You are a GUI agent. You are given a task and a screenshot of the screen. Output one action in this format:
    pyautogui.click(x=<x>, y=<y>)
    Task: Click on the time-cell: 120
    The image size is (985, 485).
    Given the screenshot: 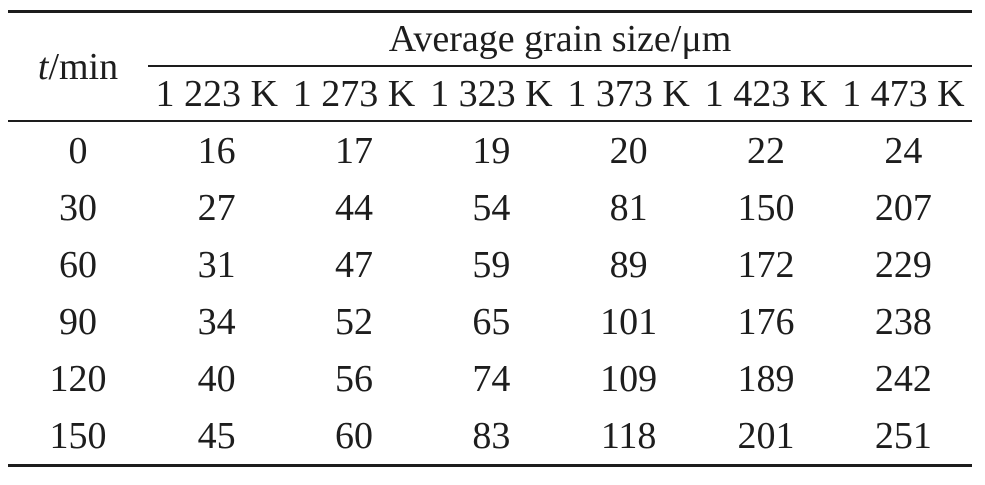 What is the action you would take?
    pyautogui.click(x=78, y=378)
    